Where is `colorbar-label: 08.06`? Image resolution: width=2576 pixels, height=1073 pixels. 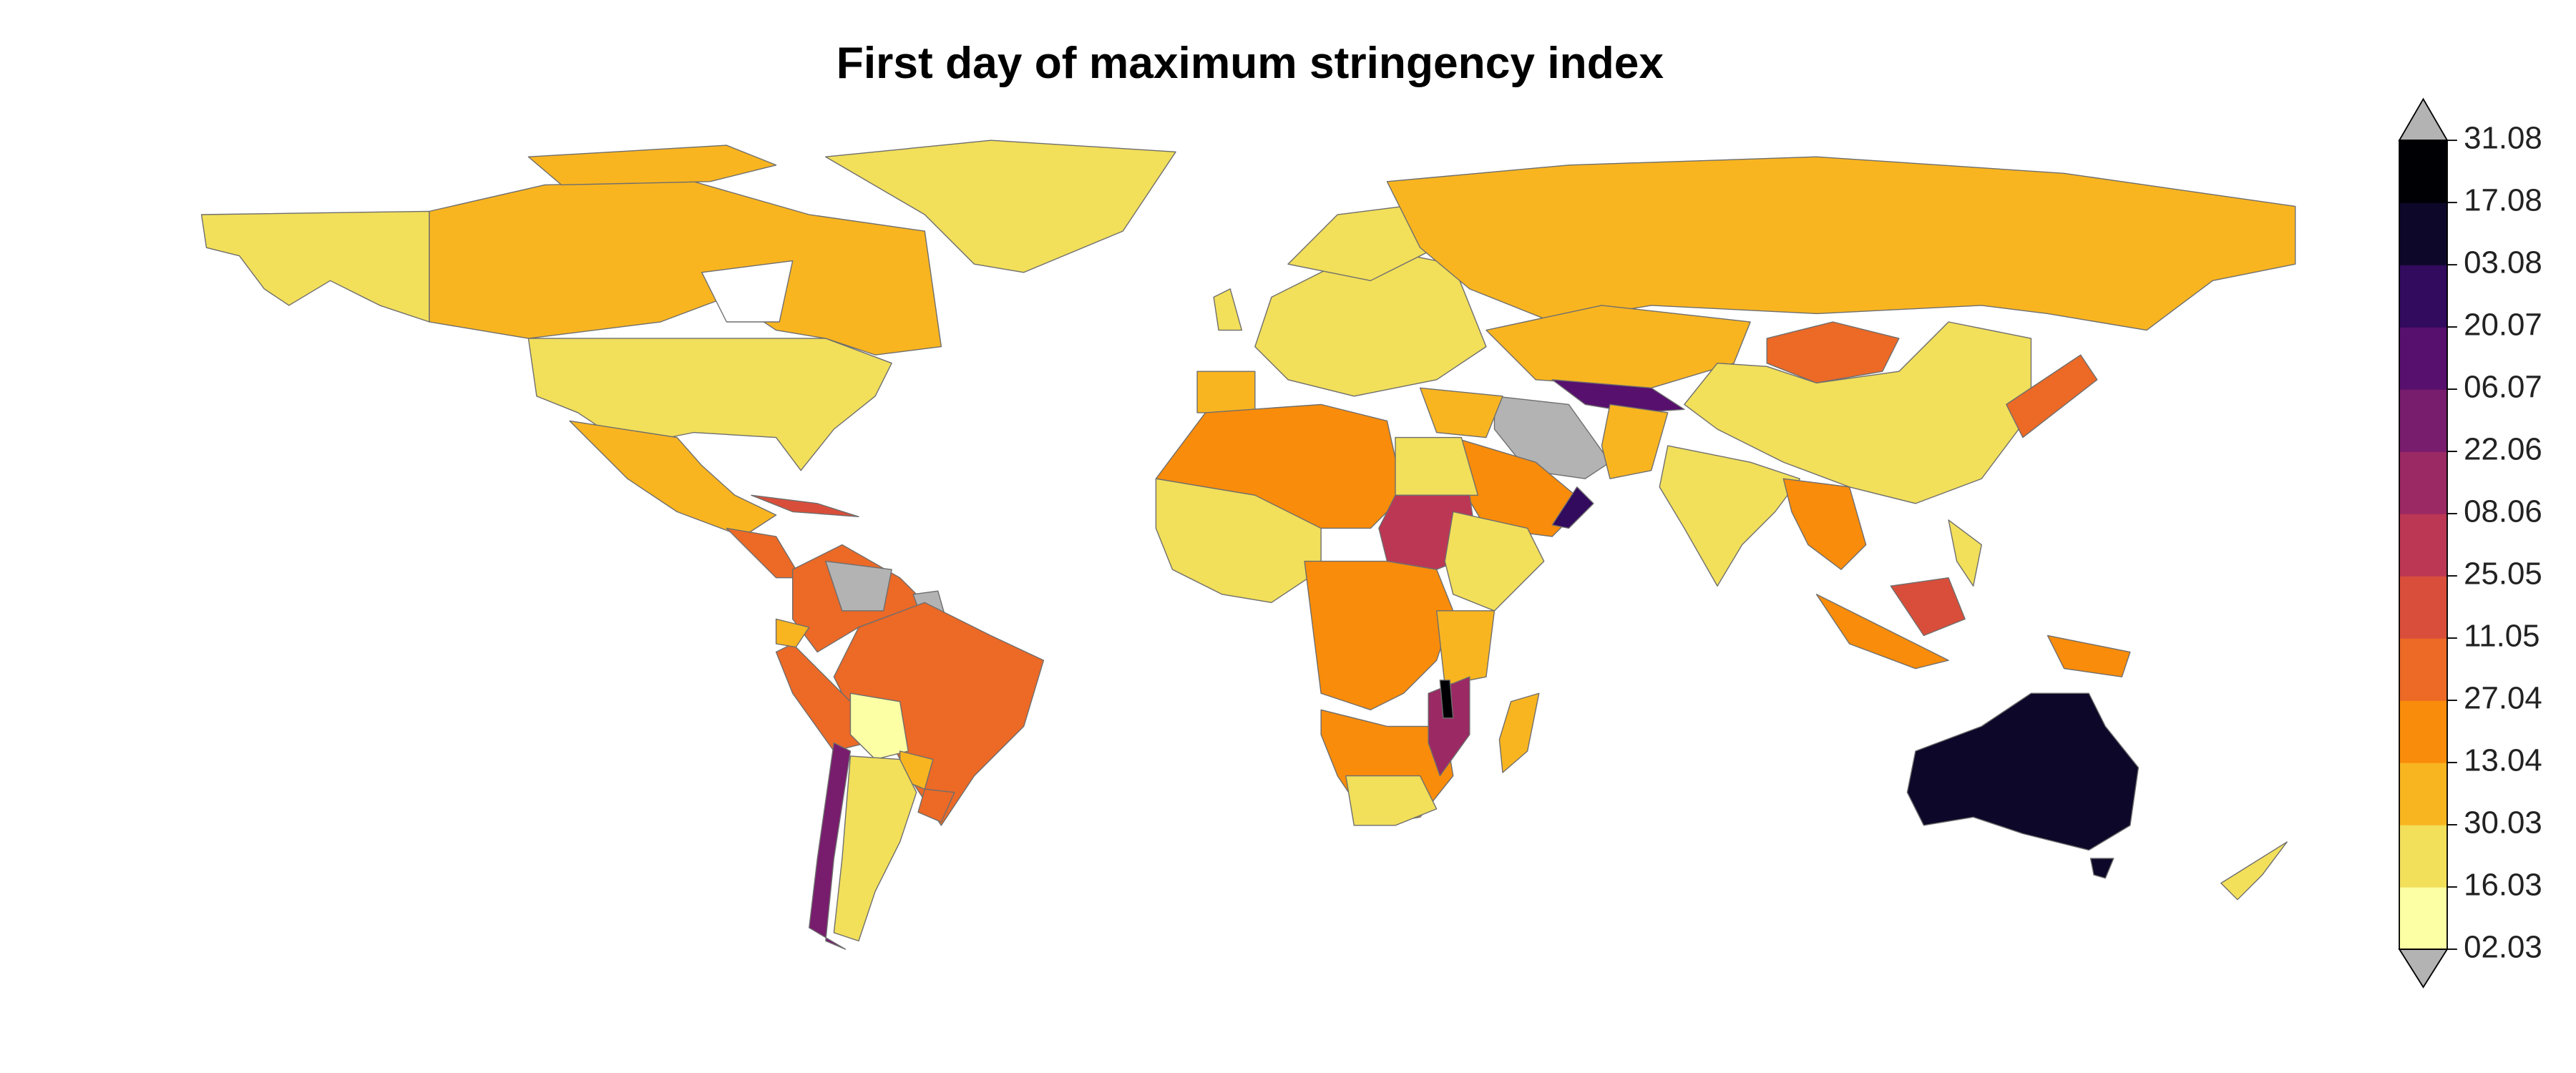
colorbar-label: 08.06 is located at coordinates (2503, 511).